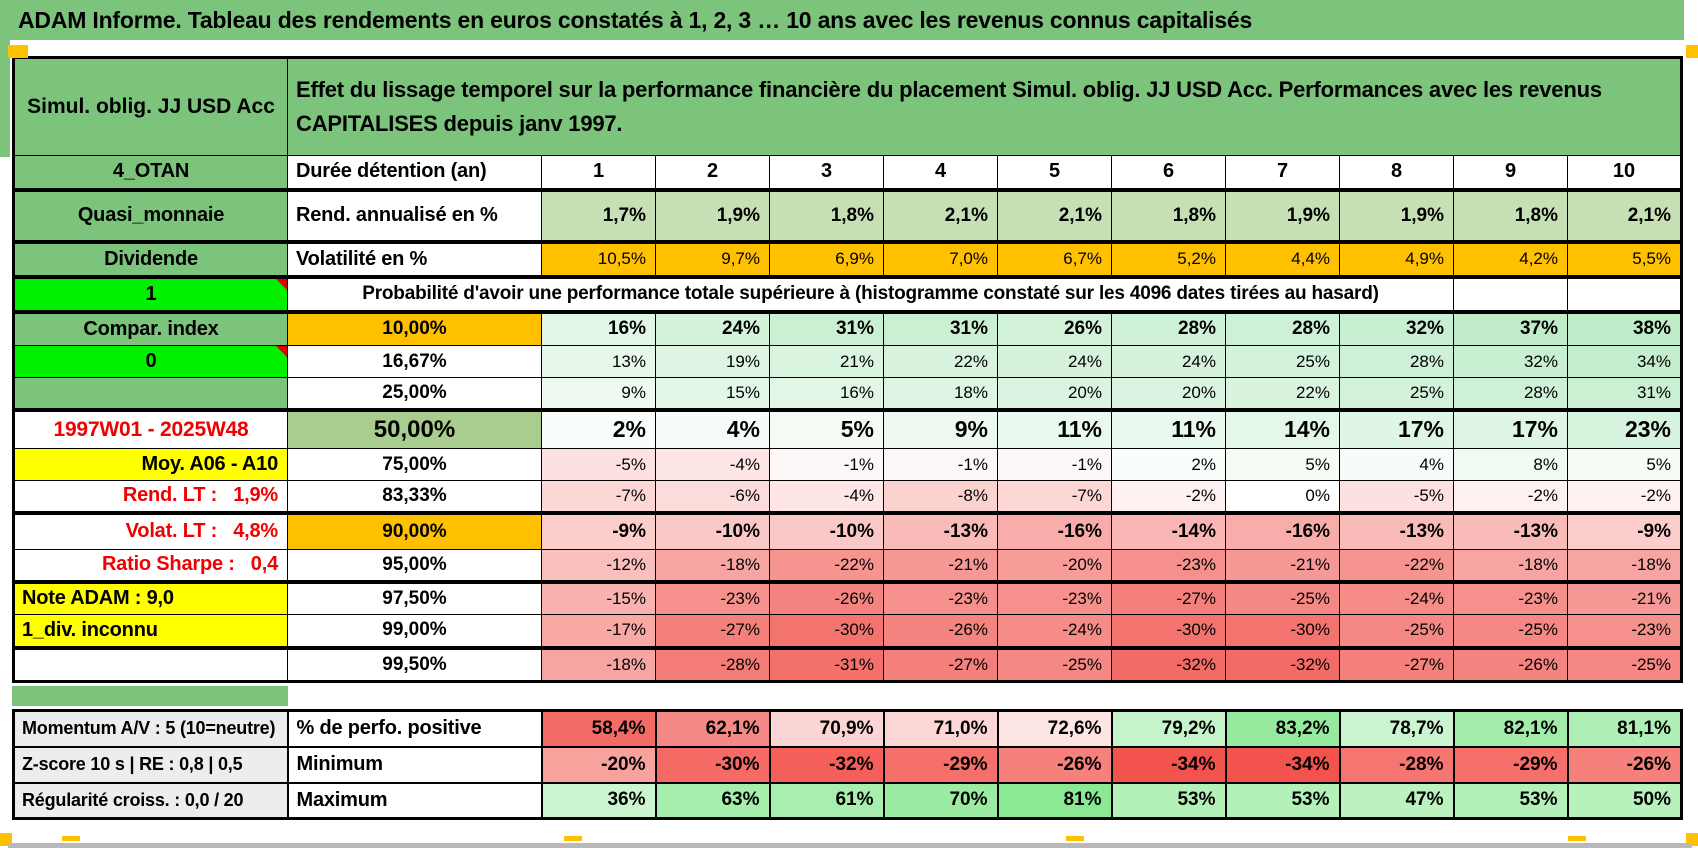  Describe the element at coordinates (1624, 172) in the screenshot. I see `duree-detention-value-10: 10` at that location.